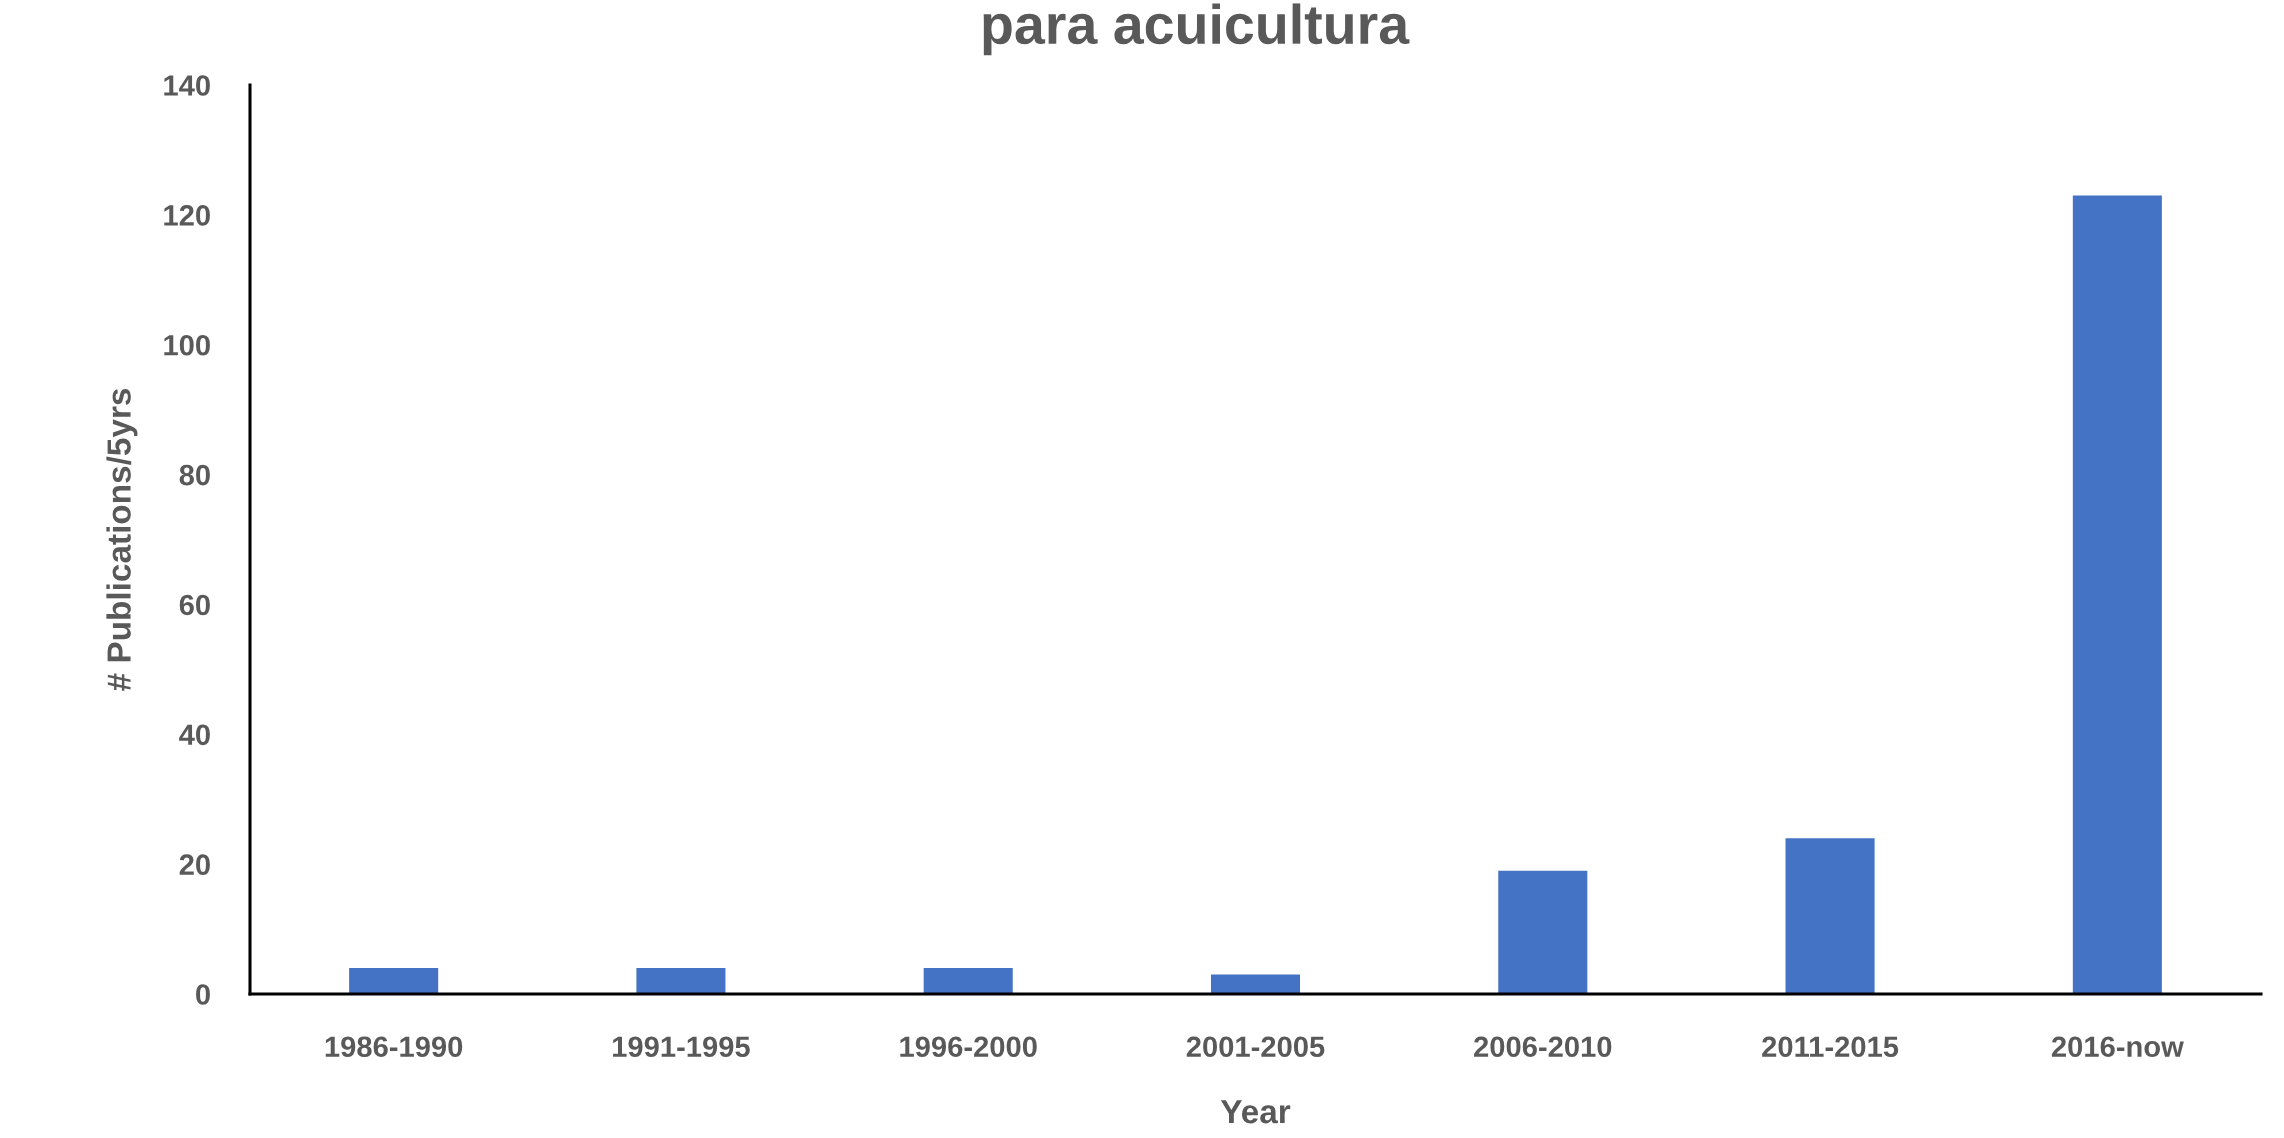  What do you see at coordinates (187, 85) in the screenshot?
I see `y-tick-label: 140` at bounding box center [187, 85].